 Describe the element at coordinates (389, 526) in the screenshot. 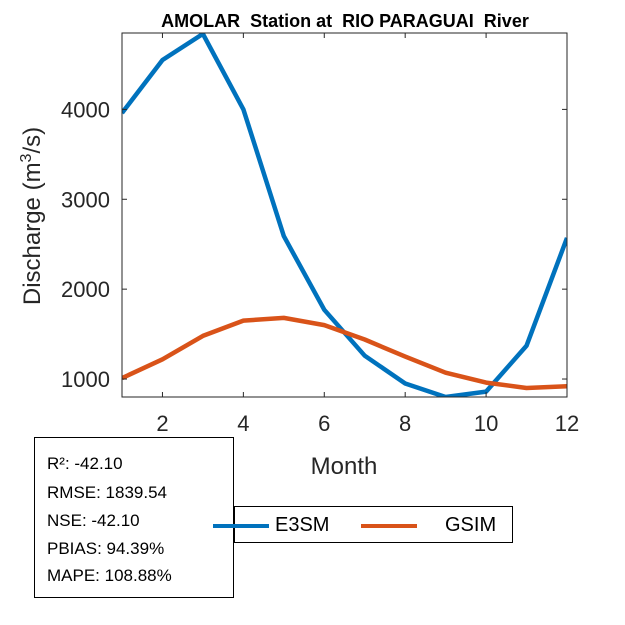

I see `legend-swatch-gsim` at that location.